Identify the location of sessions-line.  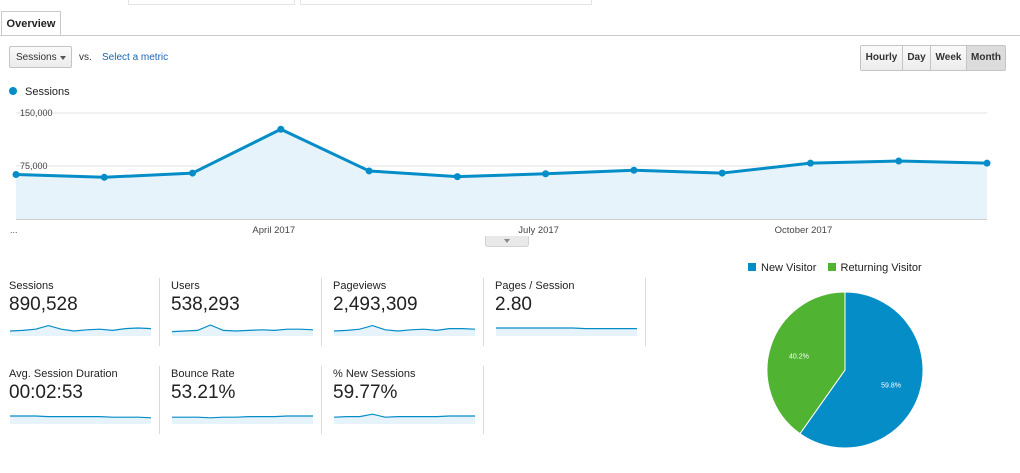
(501, 153).